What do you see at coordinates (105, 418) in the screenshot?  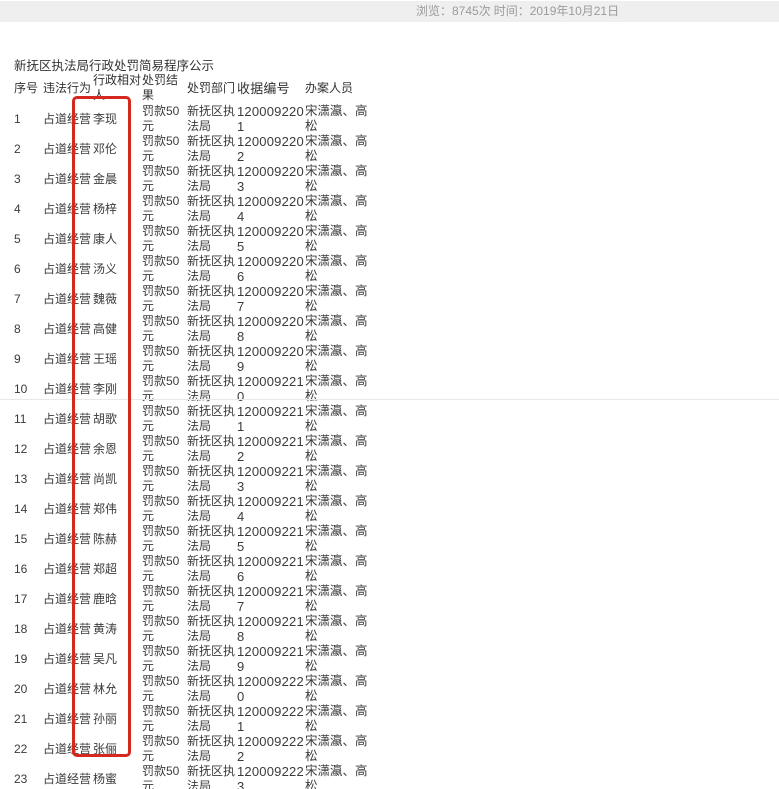 I see `cell-person: 胡歌` at bounding box center [105, 418].